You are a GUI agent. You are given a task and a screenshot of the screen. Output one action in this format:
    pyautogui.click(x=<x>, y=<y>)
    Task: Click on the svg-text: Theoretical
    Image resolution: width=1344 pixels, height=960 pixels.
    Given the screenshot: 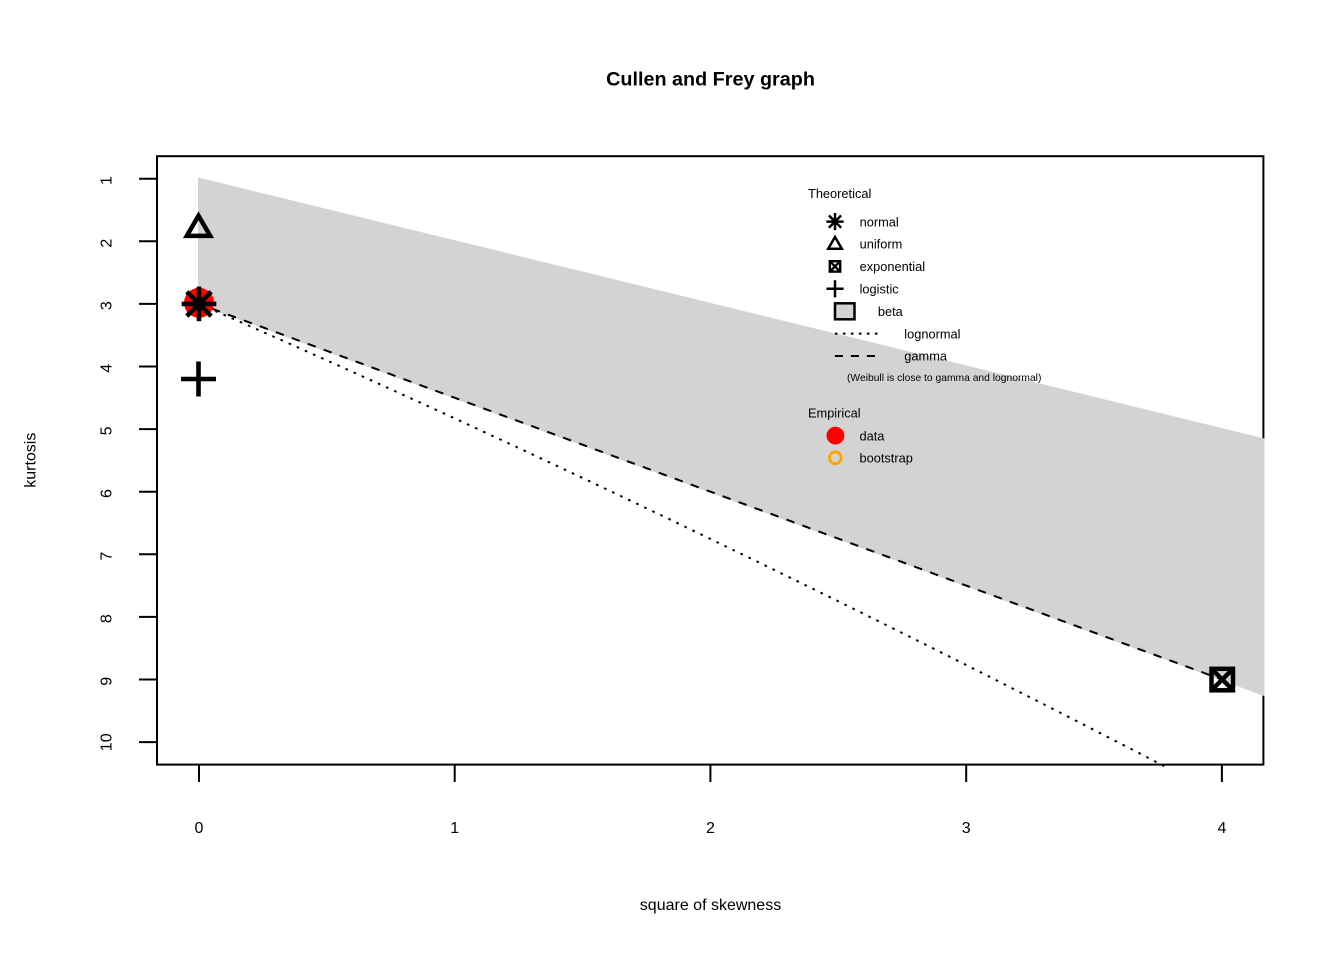 What is the action you would take?
    pyautogui.click(x=839, y=193)
    